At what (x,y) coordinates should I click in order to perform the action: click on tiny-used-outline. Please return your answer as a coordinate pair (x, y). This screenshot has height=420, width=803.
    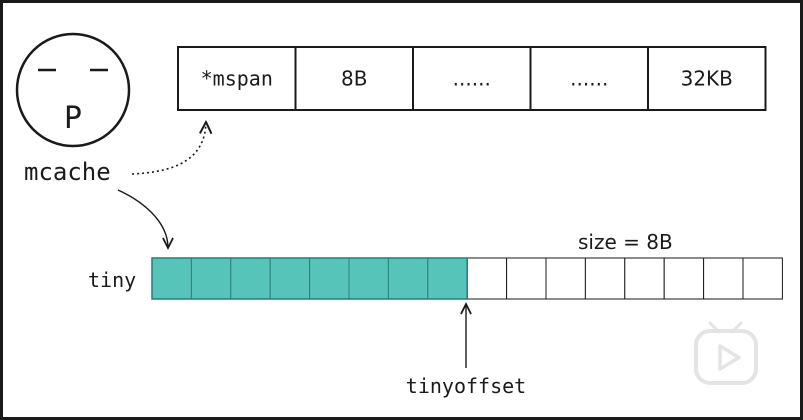
    Looking at the image, I should click on (309, 278).